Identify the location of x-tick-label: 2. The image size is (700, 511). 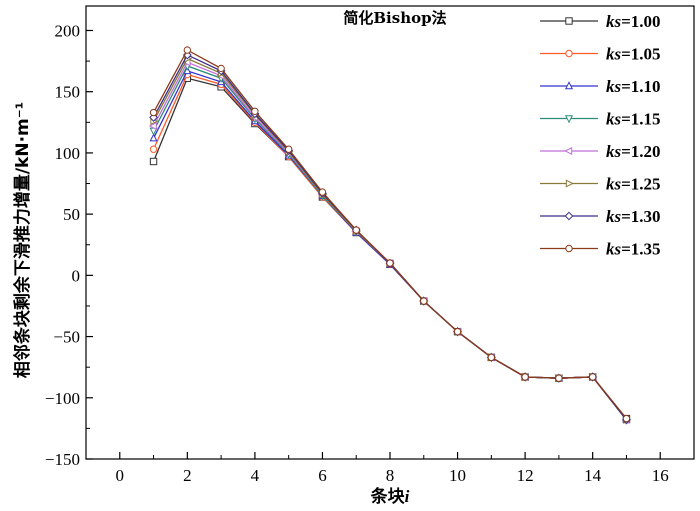
(187, 475).